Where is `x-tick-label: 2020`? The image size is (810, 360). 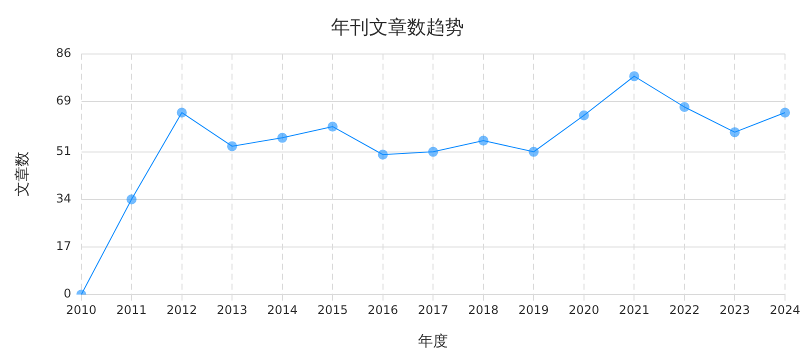
x-tick-label: 2020 is located at coordinates (584, 309).